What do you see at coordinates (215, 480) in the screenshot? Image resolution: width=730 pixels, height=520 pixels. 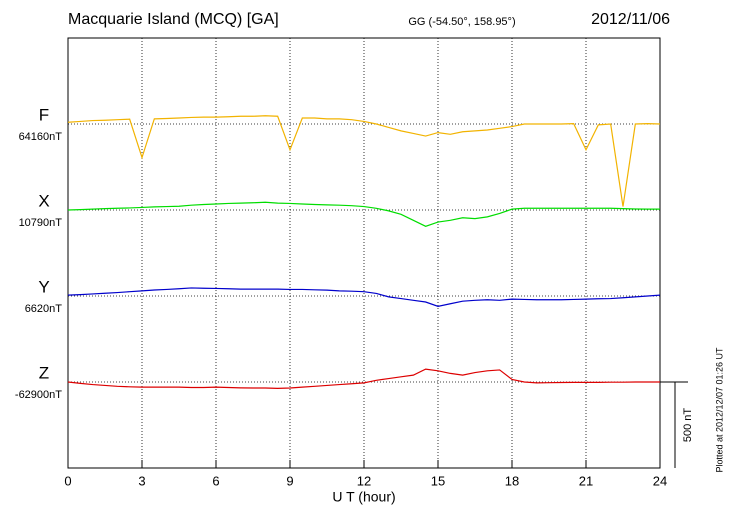 I see `x-tick-label: 6` at bounding box center [215, 480].